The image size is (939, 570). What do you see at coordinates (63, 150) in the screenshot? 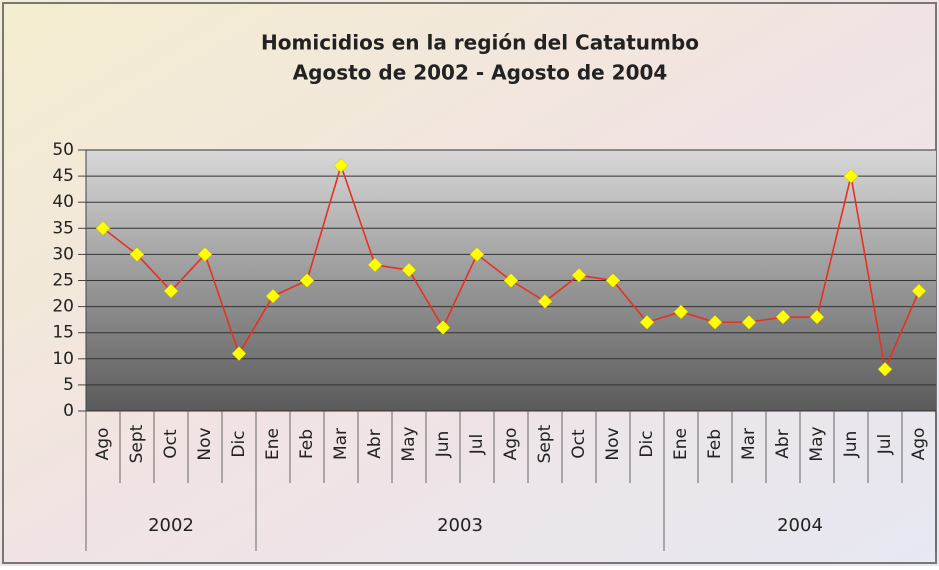
I see `y-tick-label: 50` at bounding box center [63, 150].